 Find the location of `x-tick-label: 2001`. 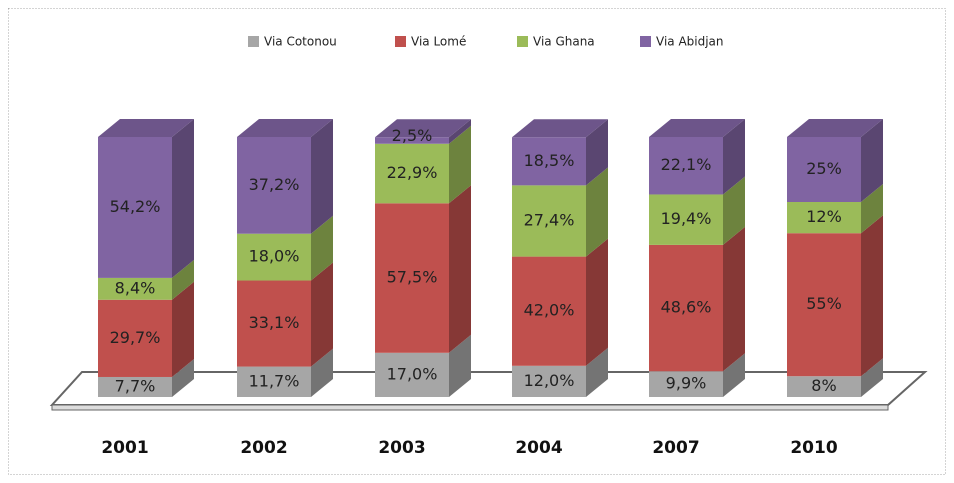

x-tick-label: 2001 is located at coordinates (124, 448).